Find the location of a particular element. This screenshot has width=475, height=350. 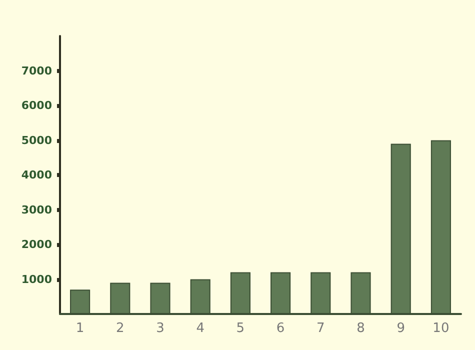

x-tick-label: 8 is located at coordinates (360, 328).